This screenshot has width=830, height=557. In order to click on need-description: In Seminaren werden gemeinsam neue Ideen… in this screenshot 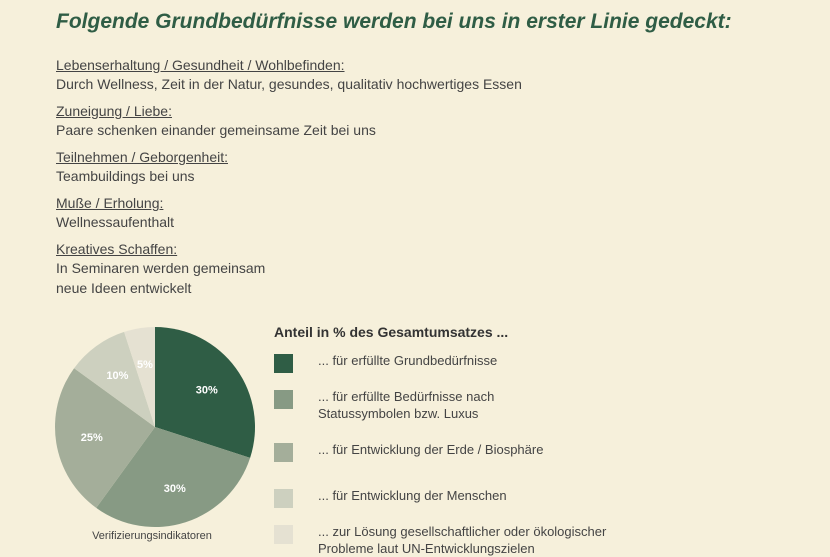, I will do `click(406, 278)`.